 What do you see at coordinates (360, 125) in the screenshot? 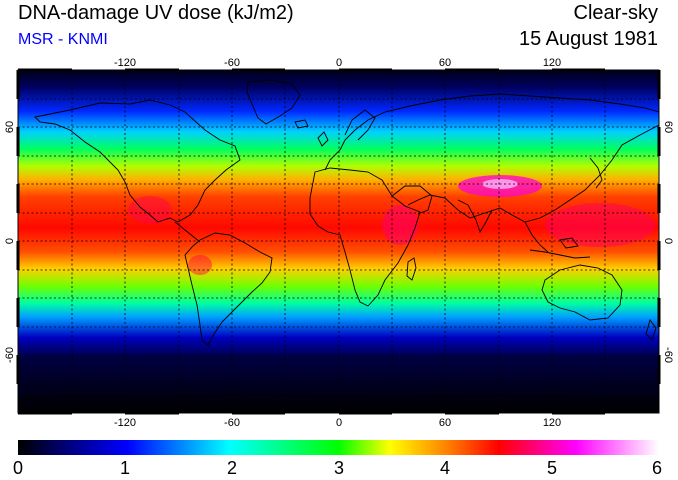
I see `scandinavia-coast` at bounding box center [360, 125].